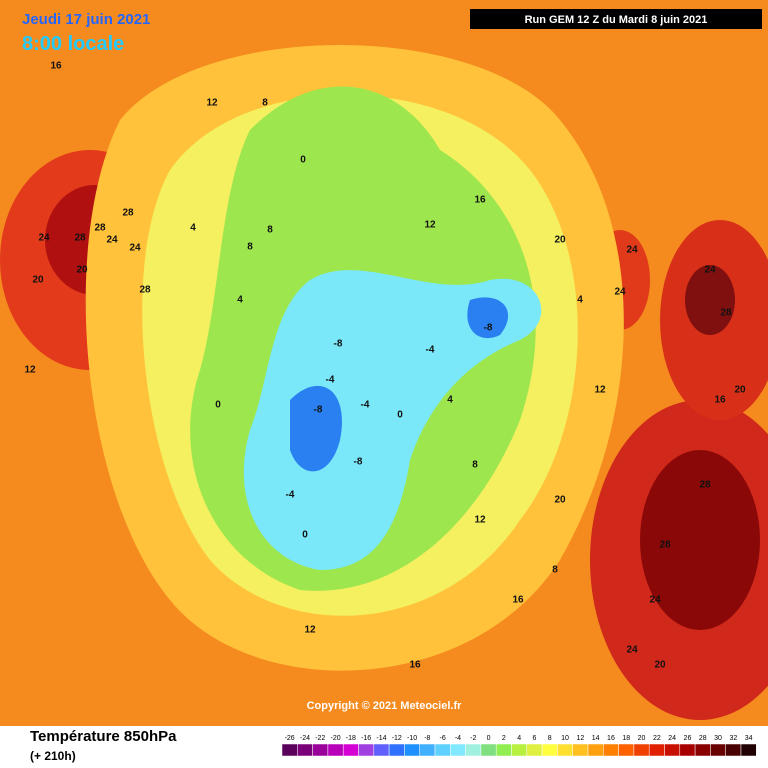 This screenshot has width=768, height=768. What do you see at coordinates (550, 738) in the screenshot?
I see `colorbar-tick-label: 8` at bounding box center [550, 738].